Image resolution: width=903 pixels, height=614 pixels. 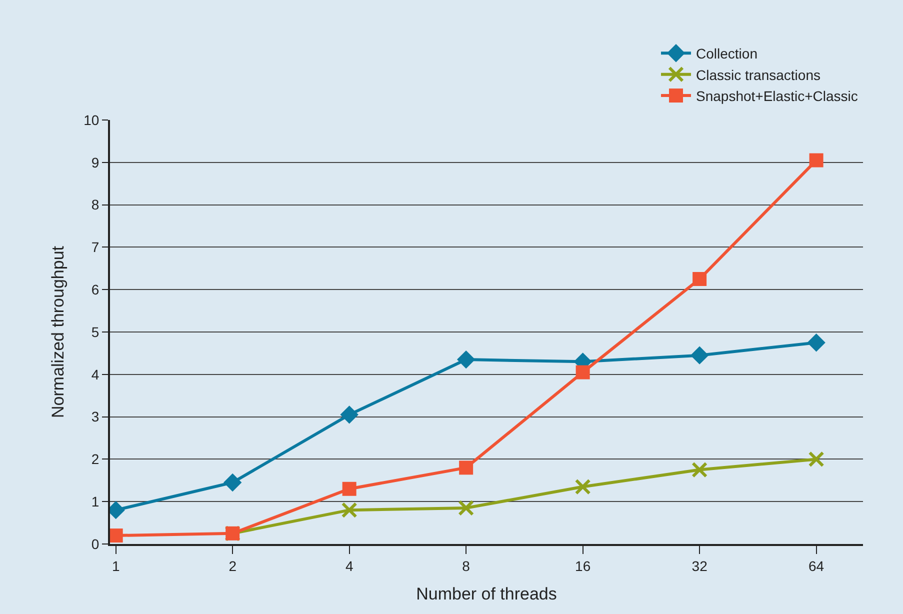 I want to click on legend-label: Classic transactions, so click(x=758, y=74).